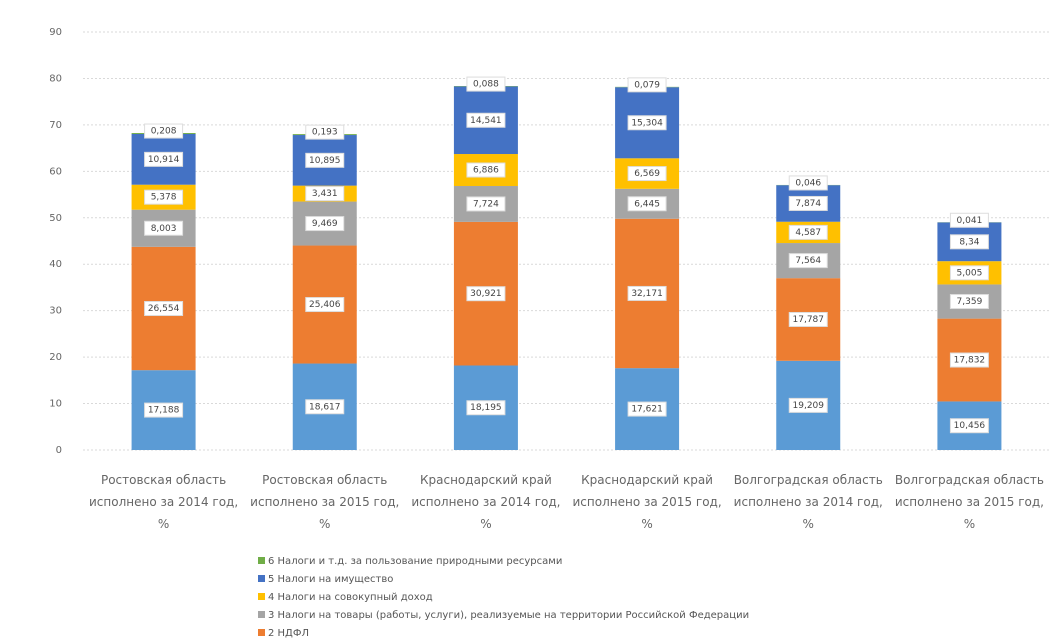 This screenshot has width=1061, height=642. What do you see at coordinates (55, 125) in the screenshot?
I see `y-tick-label: 70` at bounding box center [55, 125].